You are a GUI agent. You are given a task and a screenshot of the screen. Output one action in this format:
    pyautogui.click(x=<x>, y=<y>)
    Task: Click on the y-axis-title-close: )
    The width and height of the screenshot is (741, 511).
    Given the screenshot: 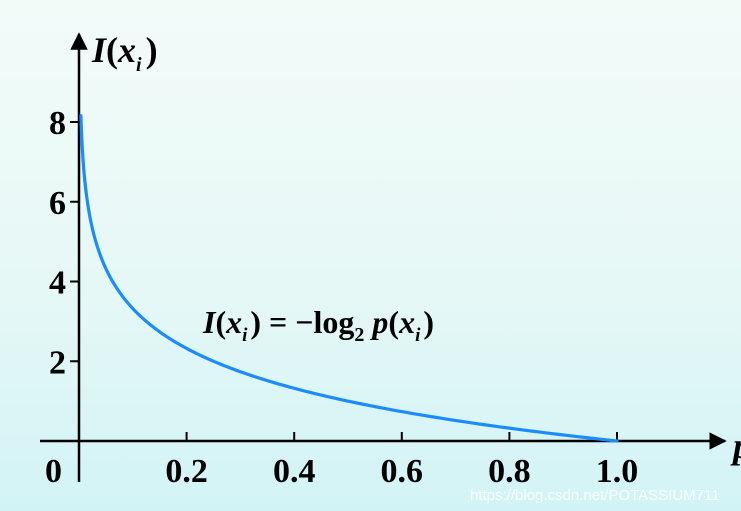 What is the action you would take?
    pyautogui.click(x=152, y=50)
    